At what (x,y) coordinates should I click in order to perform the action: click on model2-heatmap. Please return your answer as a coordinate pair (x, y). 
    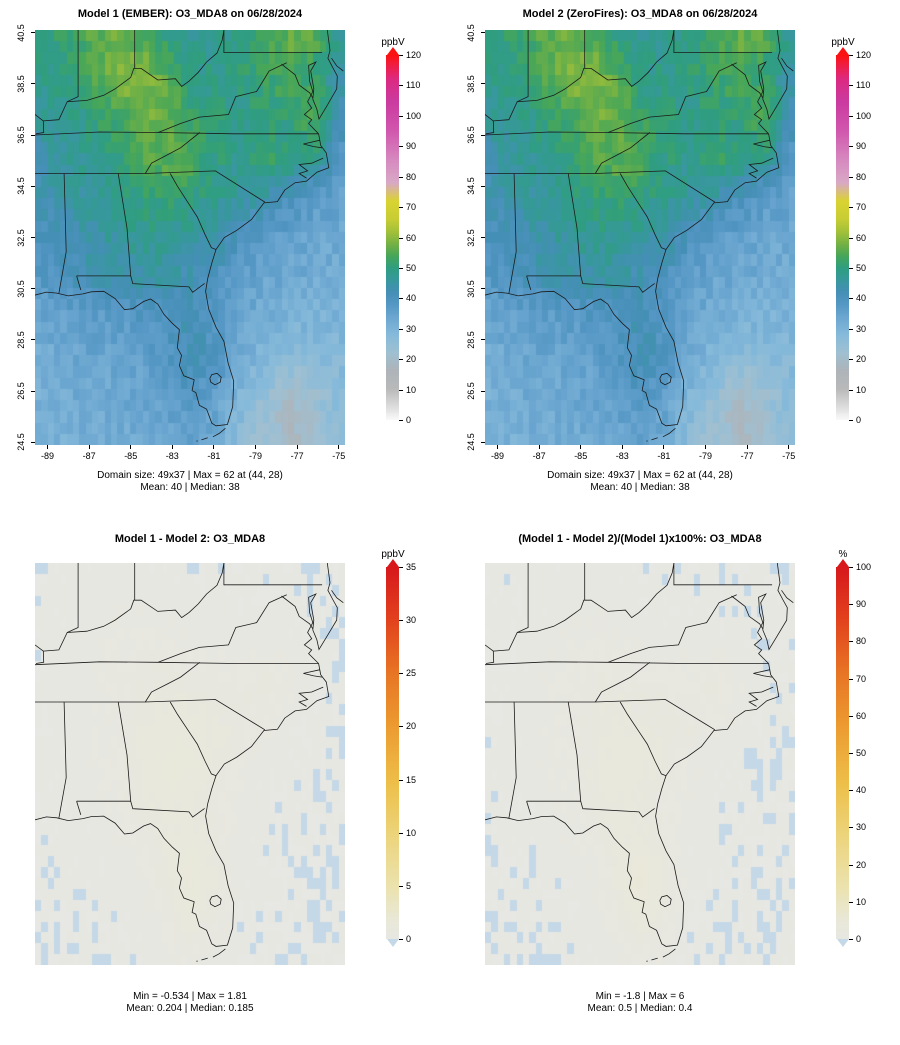
    Looking at the image, I should click on (640, 237).